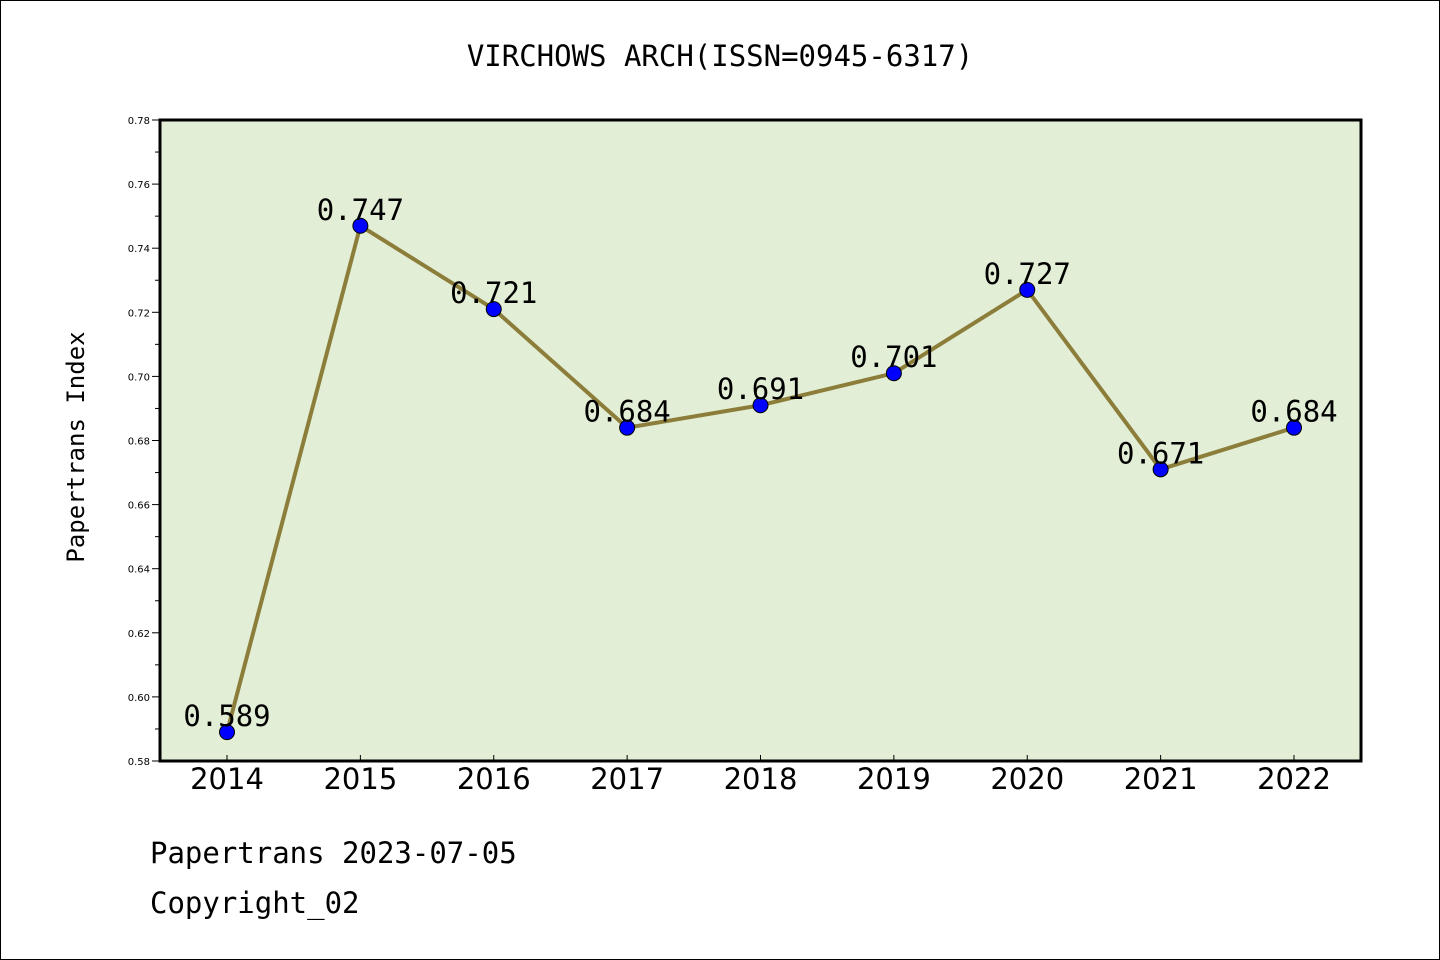 The width and height of the screenshot is (1440, 960). What do you see at coordinates (139, 377) in the screenshot?
I see `y-tick-label: 0.70` at bounding box center [139, 377].